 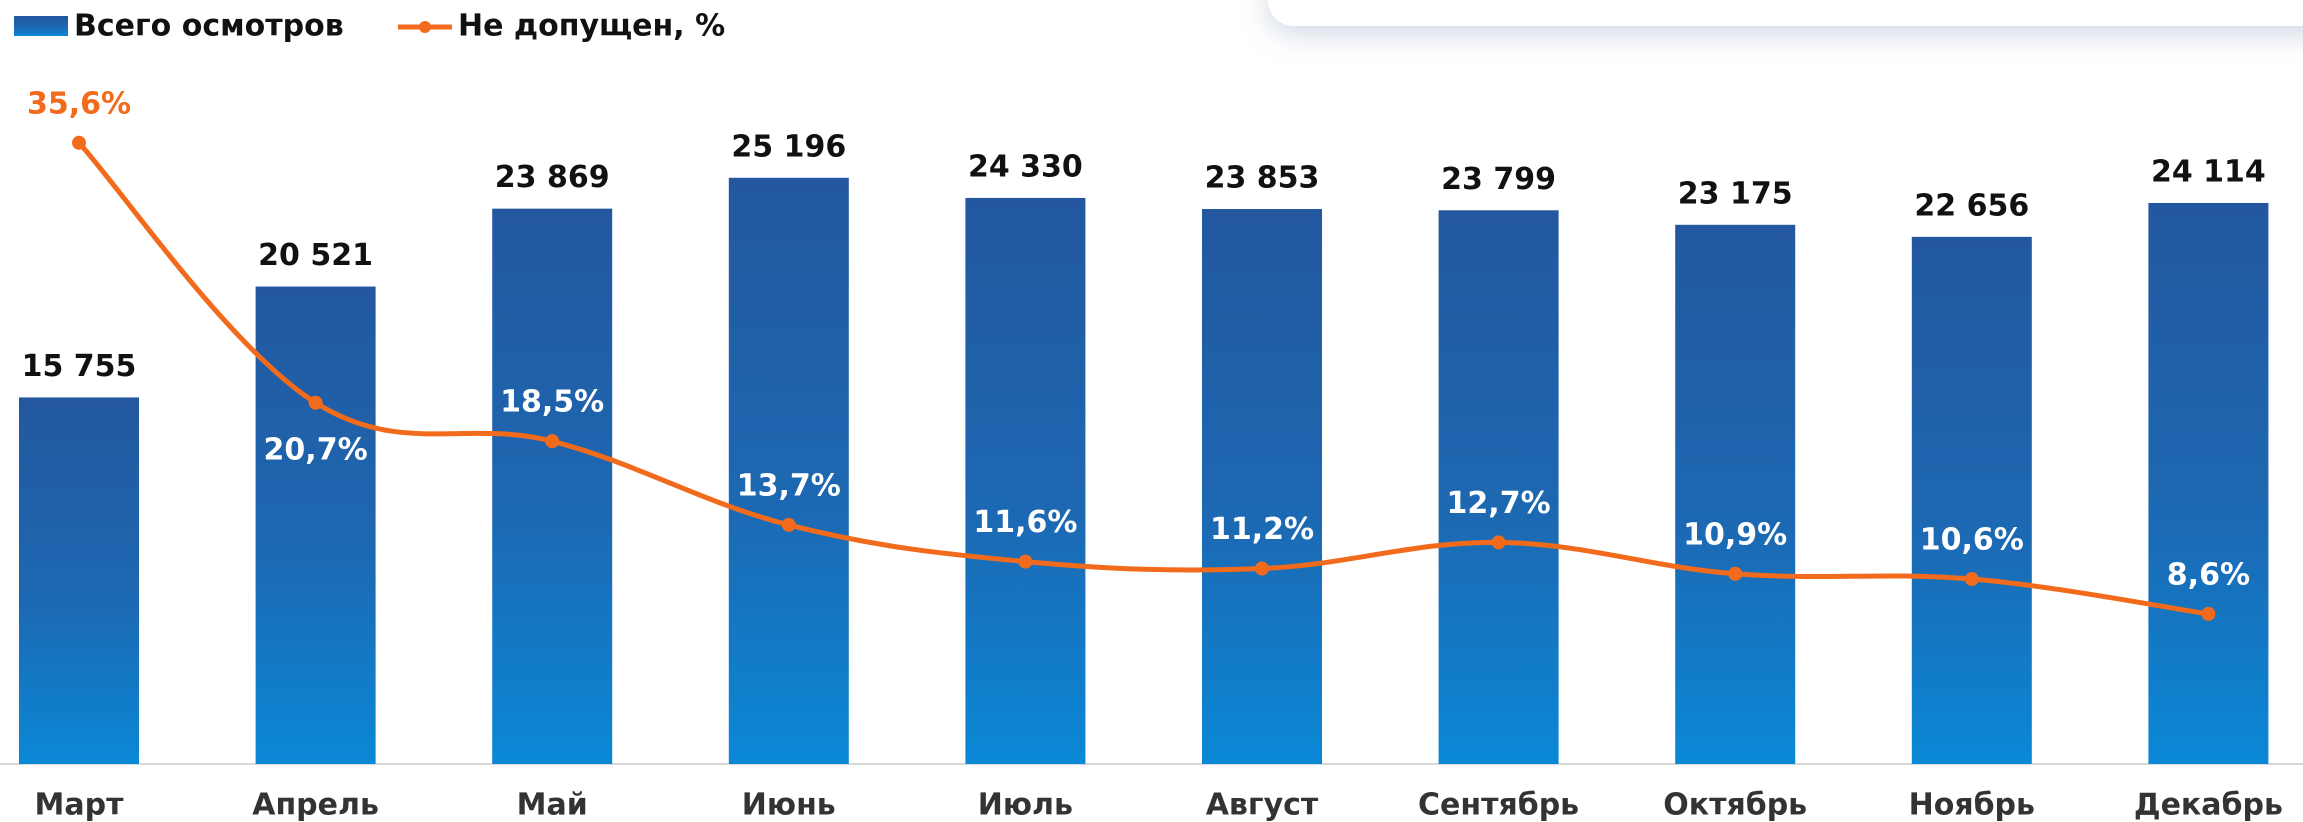 I want to click on x-tick-label: Июль, so click(x=1025, y=805).